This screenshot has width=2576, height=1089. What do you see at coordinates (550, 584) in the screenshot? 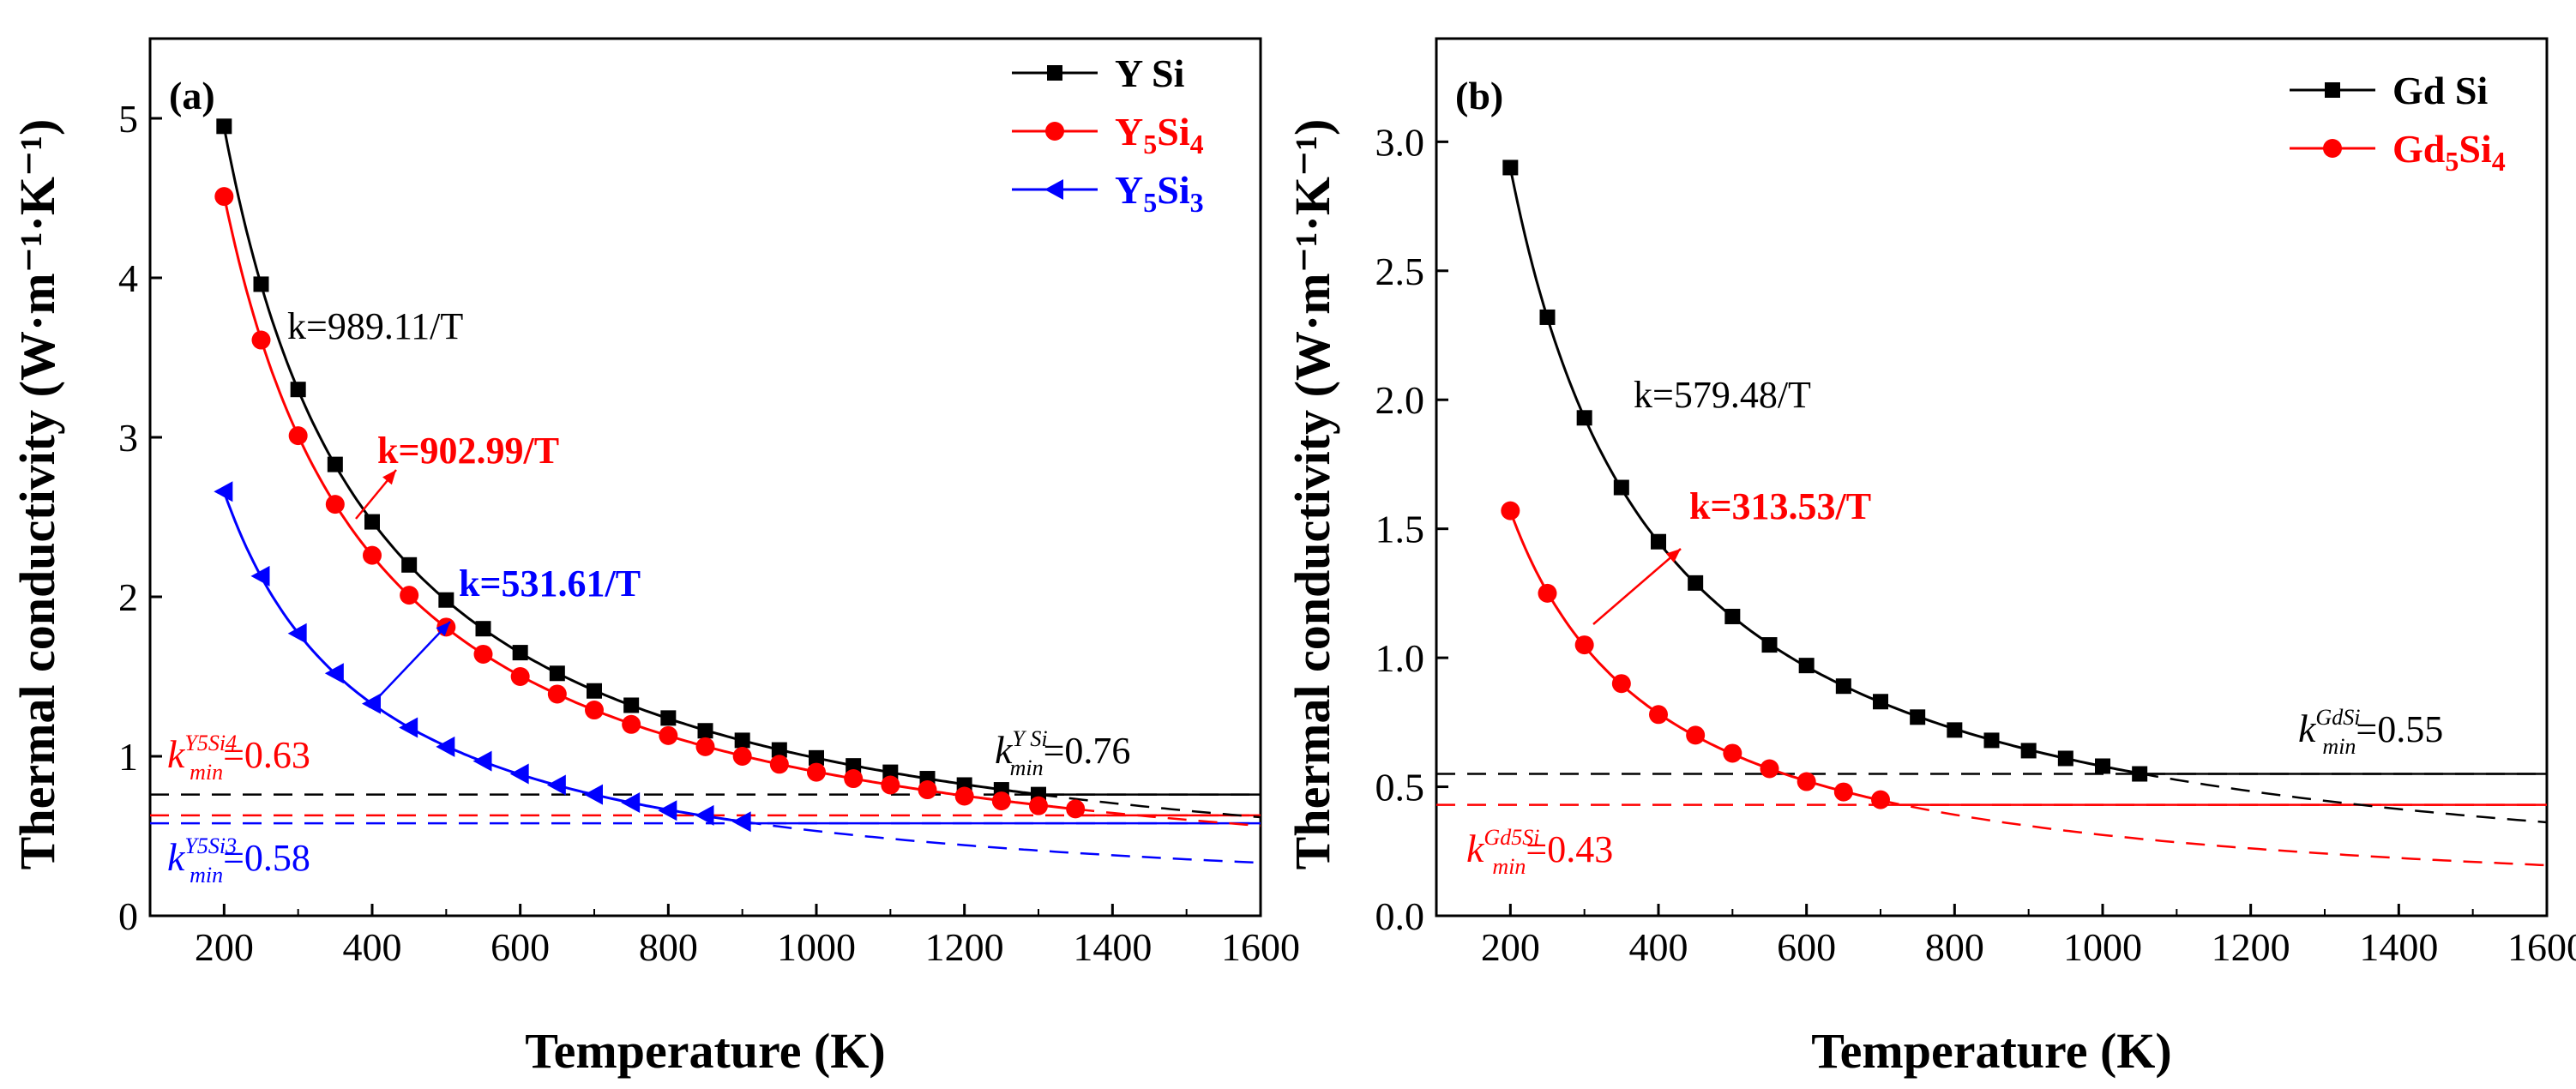
I see `fit-equation: k=531.61/T` at bounding box center [550, 584].